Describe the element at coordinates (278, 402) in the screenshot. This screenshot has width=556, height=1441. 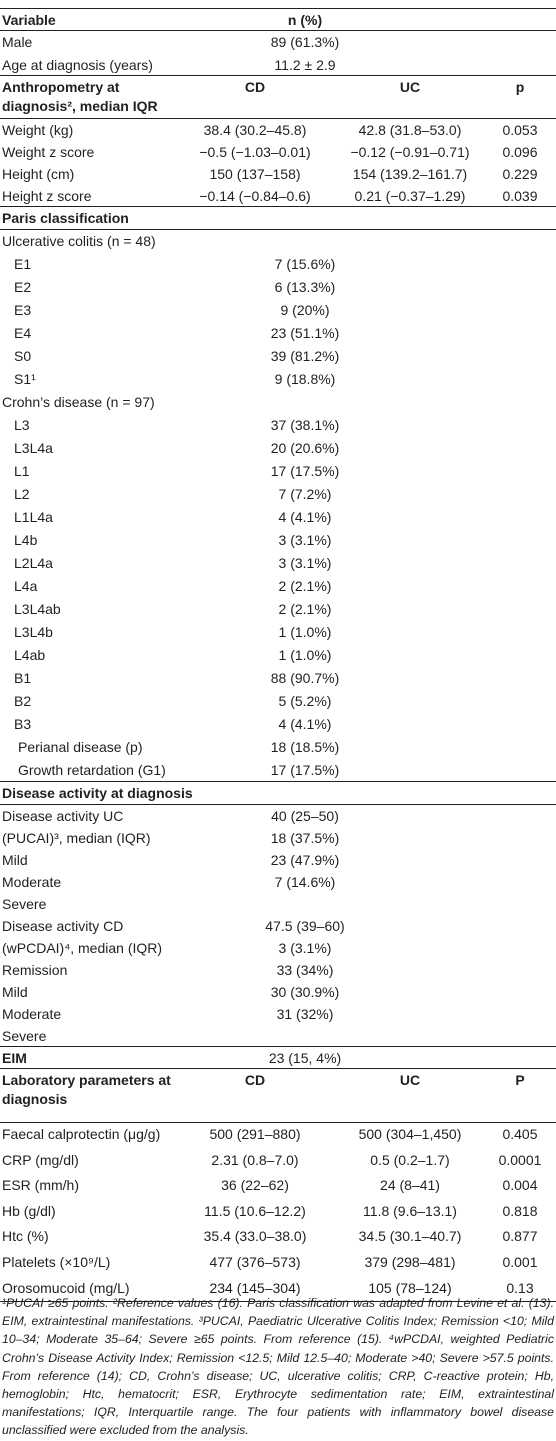
I see `table-row: Crohn’s disease (n = 97)` at that location.